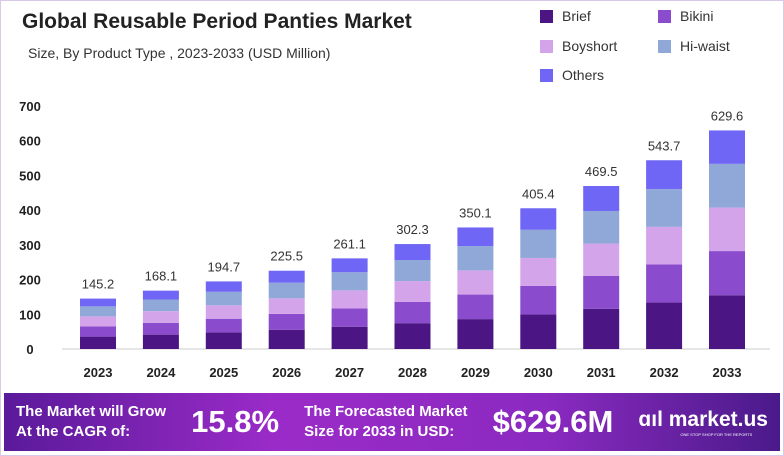  What do you see at coordinates (601, 171) in the screenshot?
I see `total-label: 469.5` at bounding box center [601, 171].